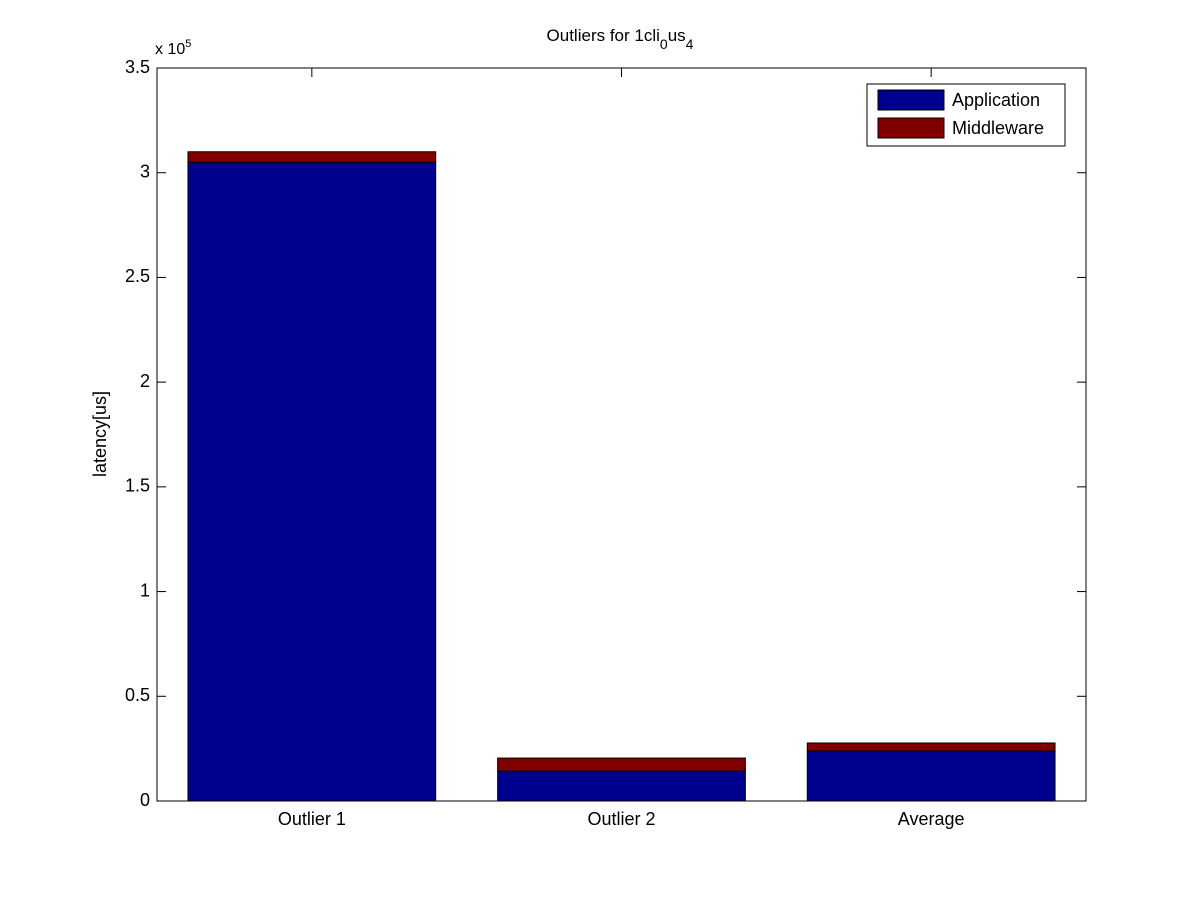 The height and width of the screenshot is (900, 1200). What do you see at coordinates (137, 695) in the screenshot?
I see `y-tick-label: 0.5` at bounding box center [137, 695].